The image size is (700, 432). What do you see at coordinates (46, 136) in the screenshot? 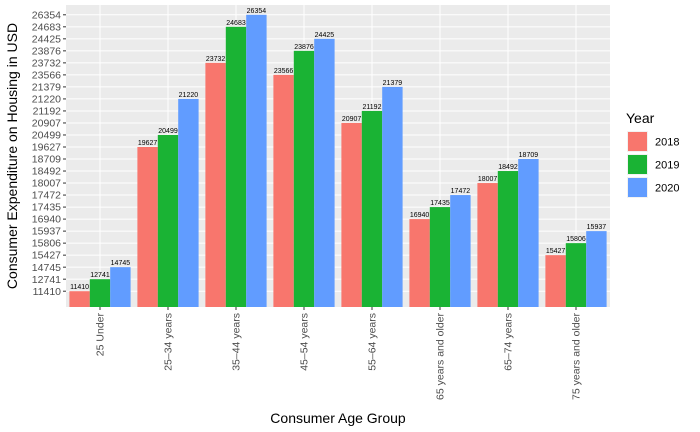
I see `y-tick-label: 20499` at bounding box center [46, 136].